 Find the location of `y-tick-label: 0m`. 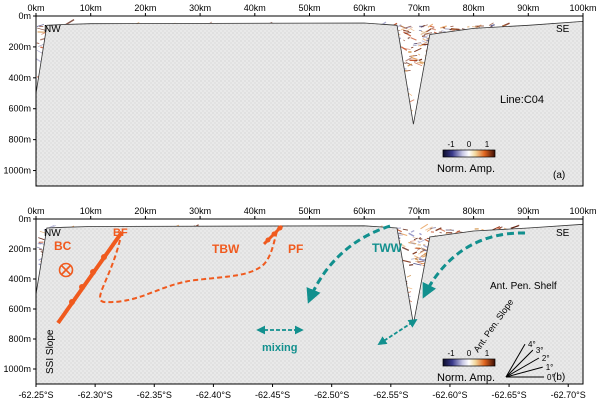

y-tick-label: 0m is located at coordinates (24, 219).